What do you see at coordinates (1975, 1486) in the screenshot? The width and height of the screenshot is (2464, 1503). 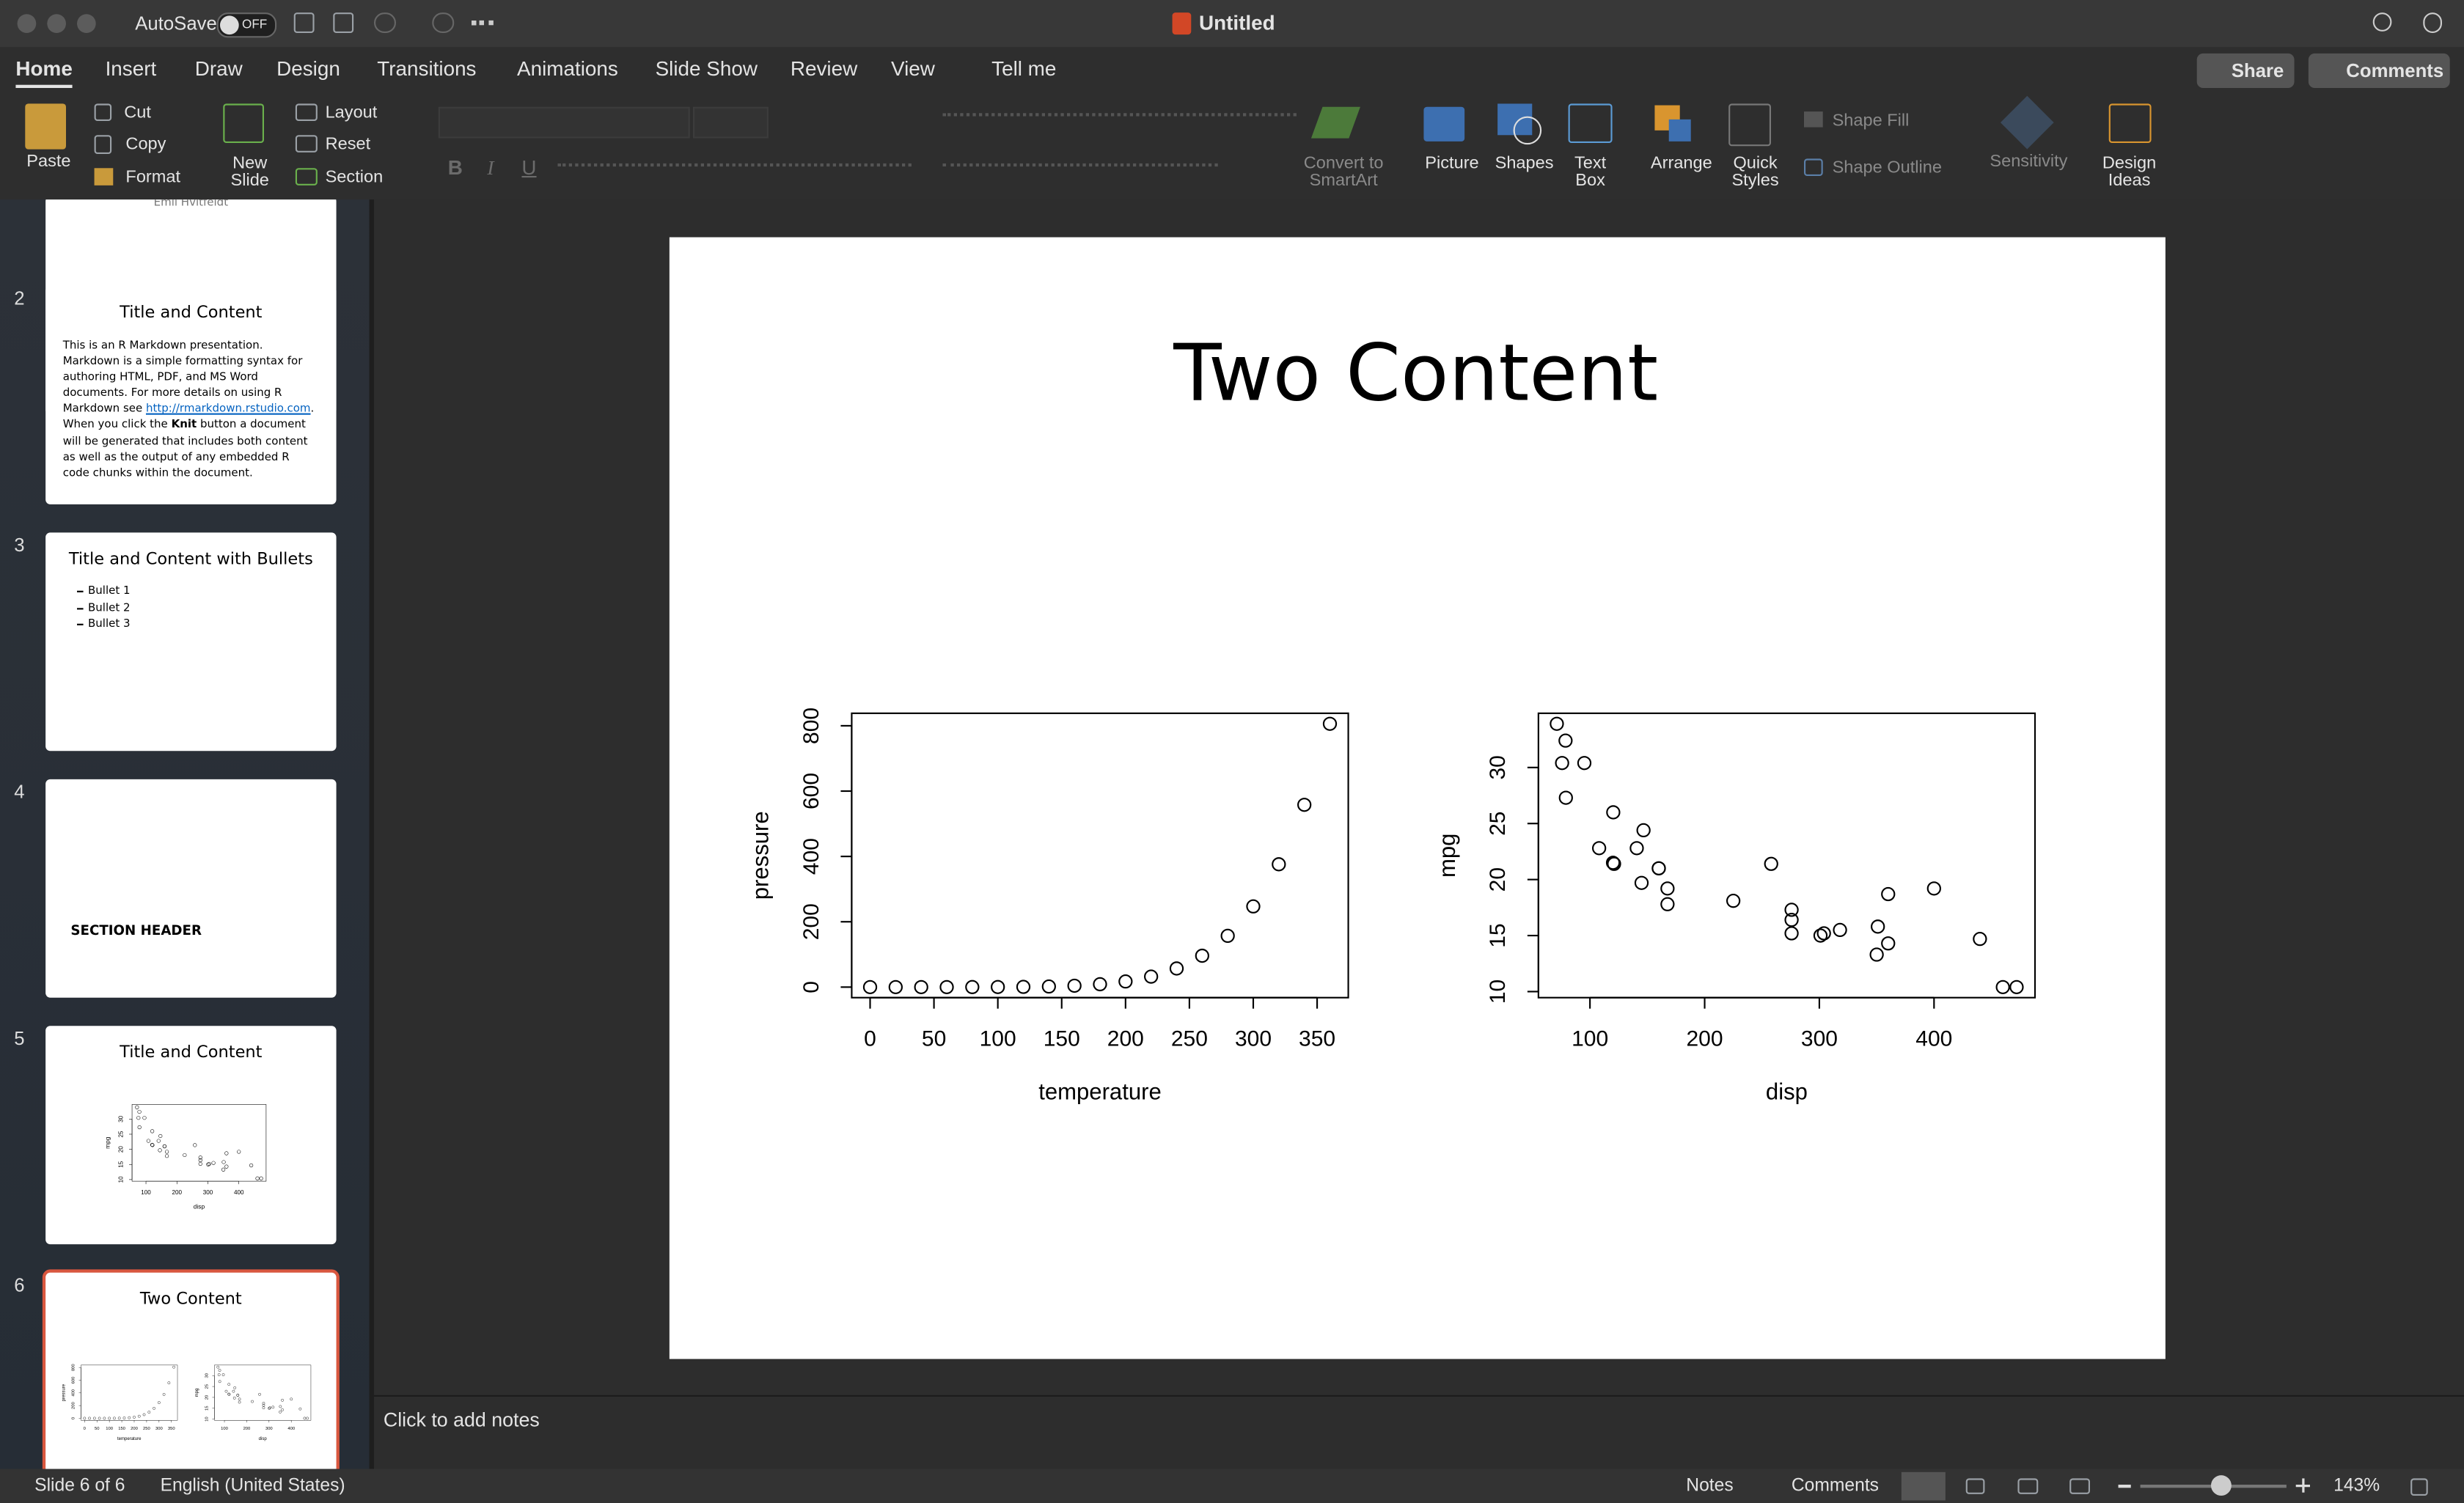 I see `sorter-view-button` at bounding box center [1975, 1486].